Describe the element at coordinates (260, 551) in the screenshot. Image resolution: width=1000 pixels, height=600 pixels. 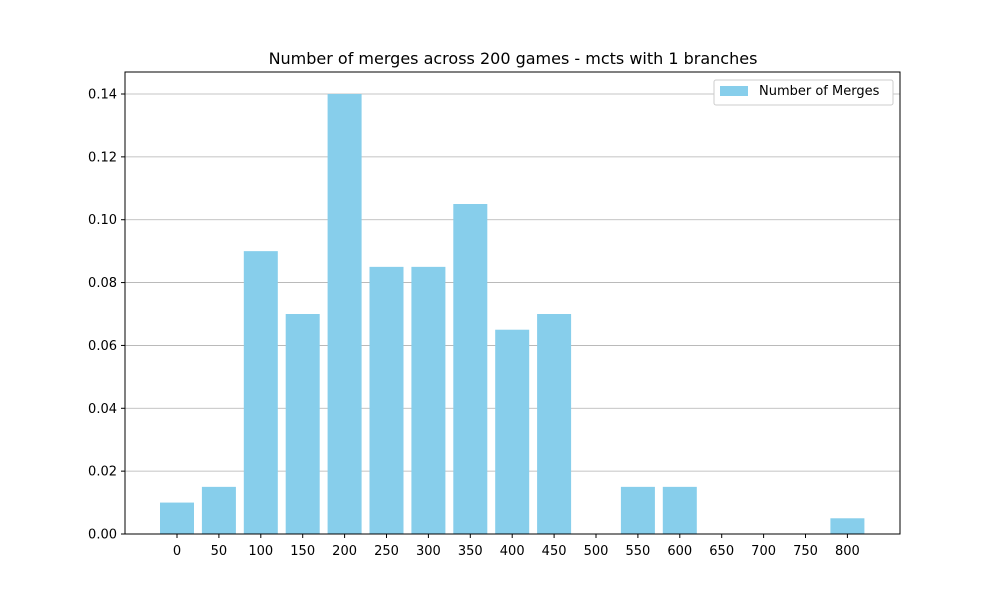
I see `x-tick-label: 100` at that location.